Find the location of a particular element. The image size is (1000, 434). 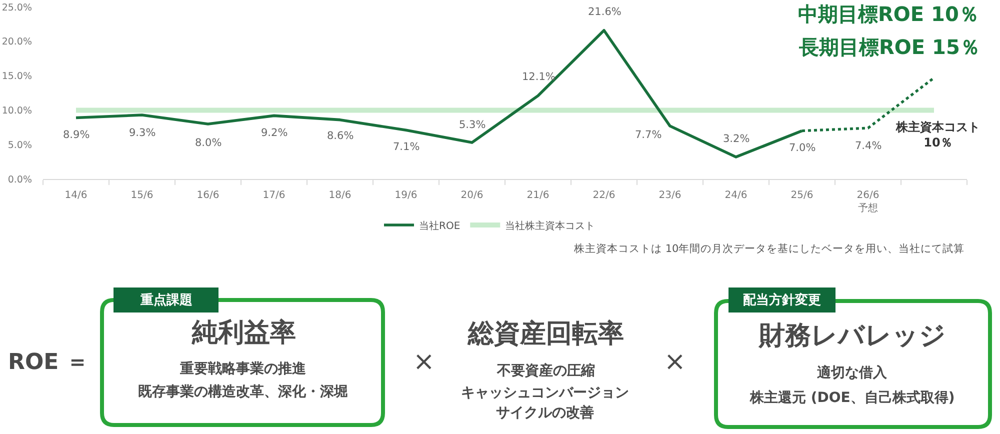

legend-label: 当社株主資本コスト is located at coordinates (550, 226).